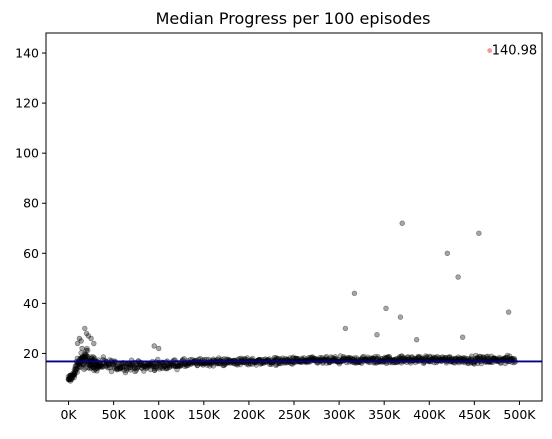 The width and height of the screenshot is (552, 439). I want to click on x-tick-label: 300K, so click(339, 414).